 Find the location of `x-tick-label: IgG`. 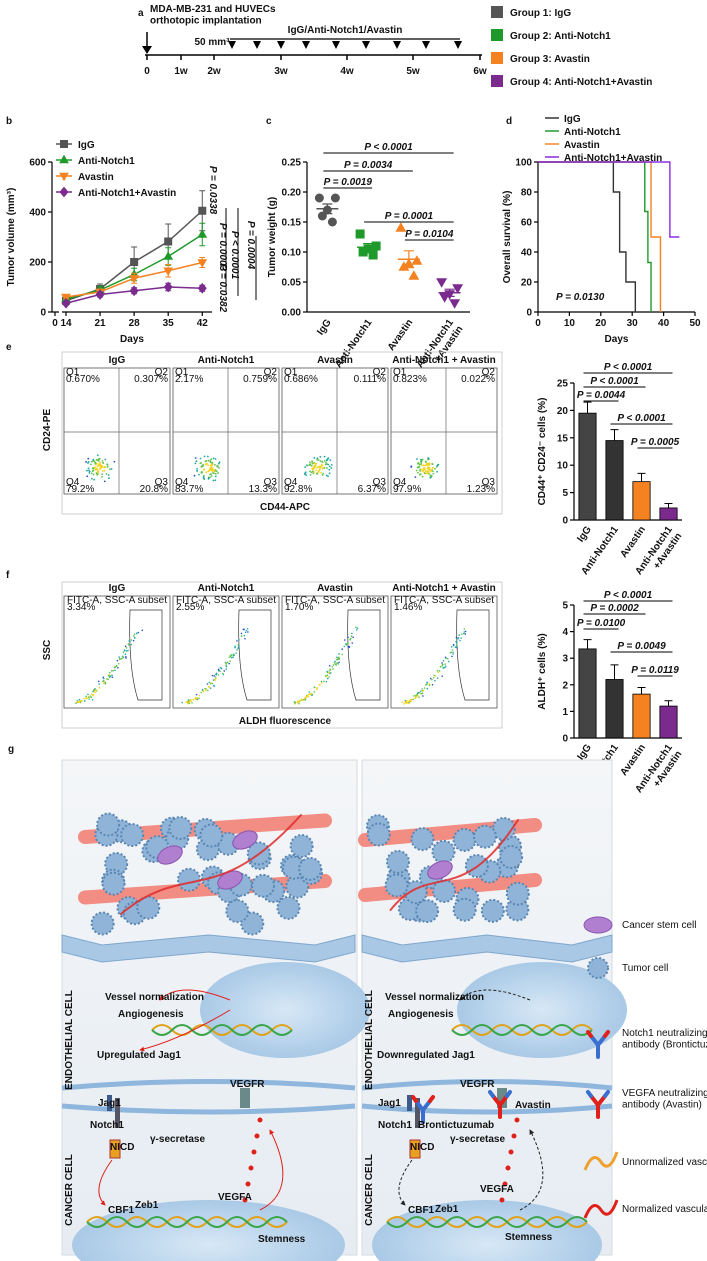

x-tick-label: IgG is located at coordinates (324, 327).